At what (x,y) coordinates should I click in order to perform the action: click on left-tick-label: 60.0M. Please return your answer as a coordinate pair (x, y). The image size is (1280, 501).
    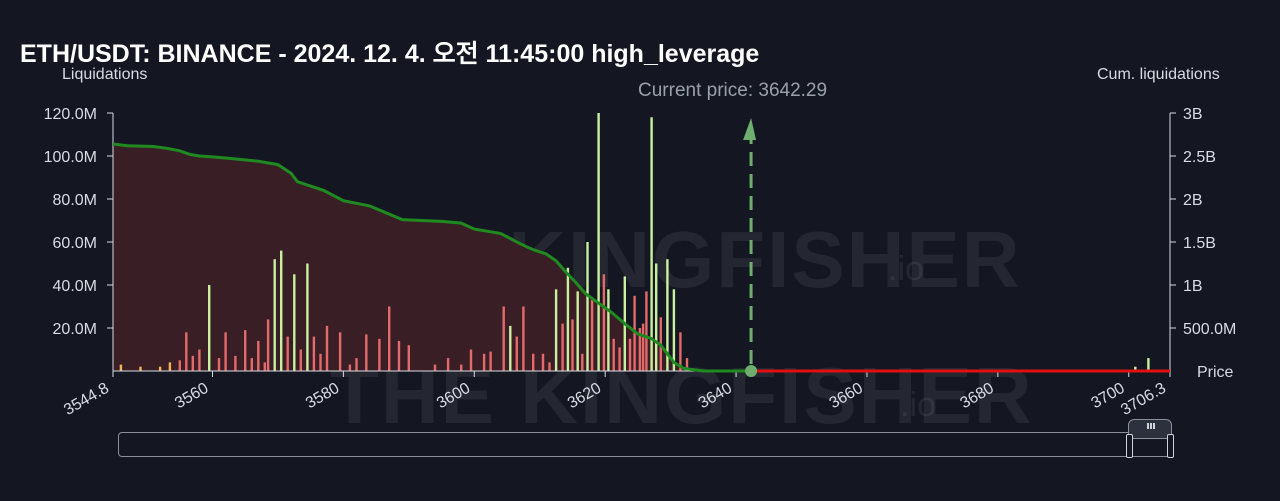
    Looking at the image, I should click on (75, 243).